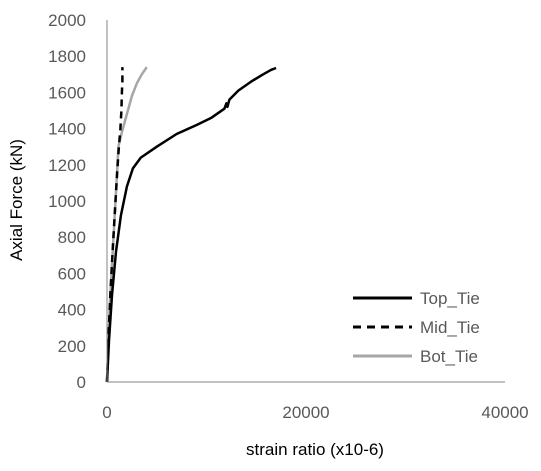  What do you see at coordinates (504, 412) in the screenshot?
I see `x-tick-label: 40000` at bounding box center [504, 412].